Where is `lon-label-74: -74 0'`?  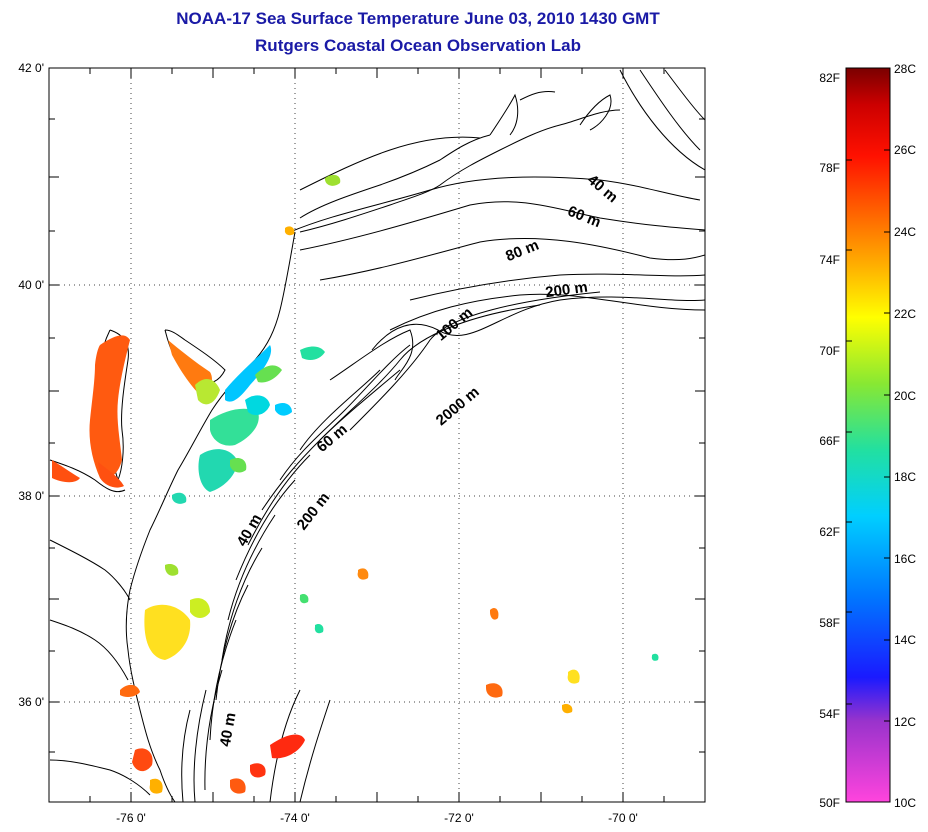
lon-label-74: -74 0' is located at coordinates (295, 818).